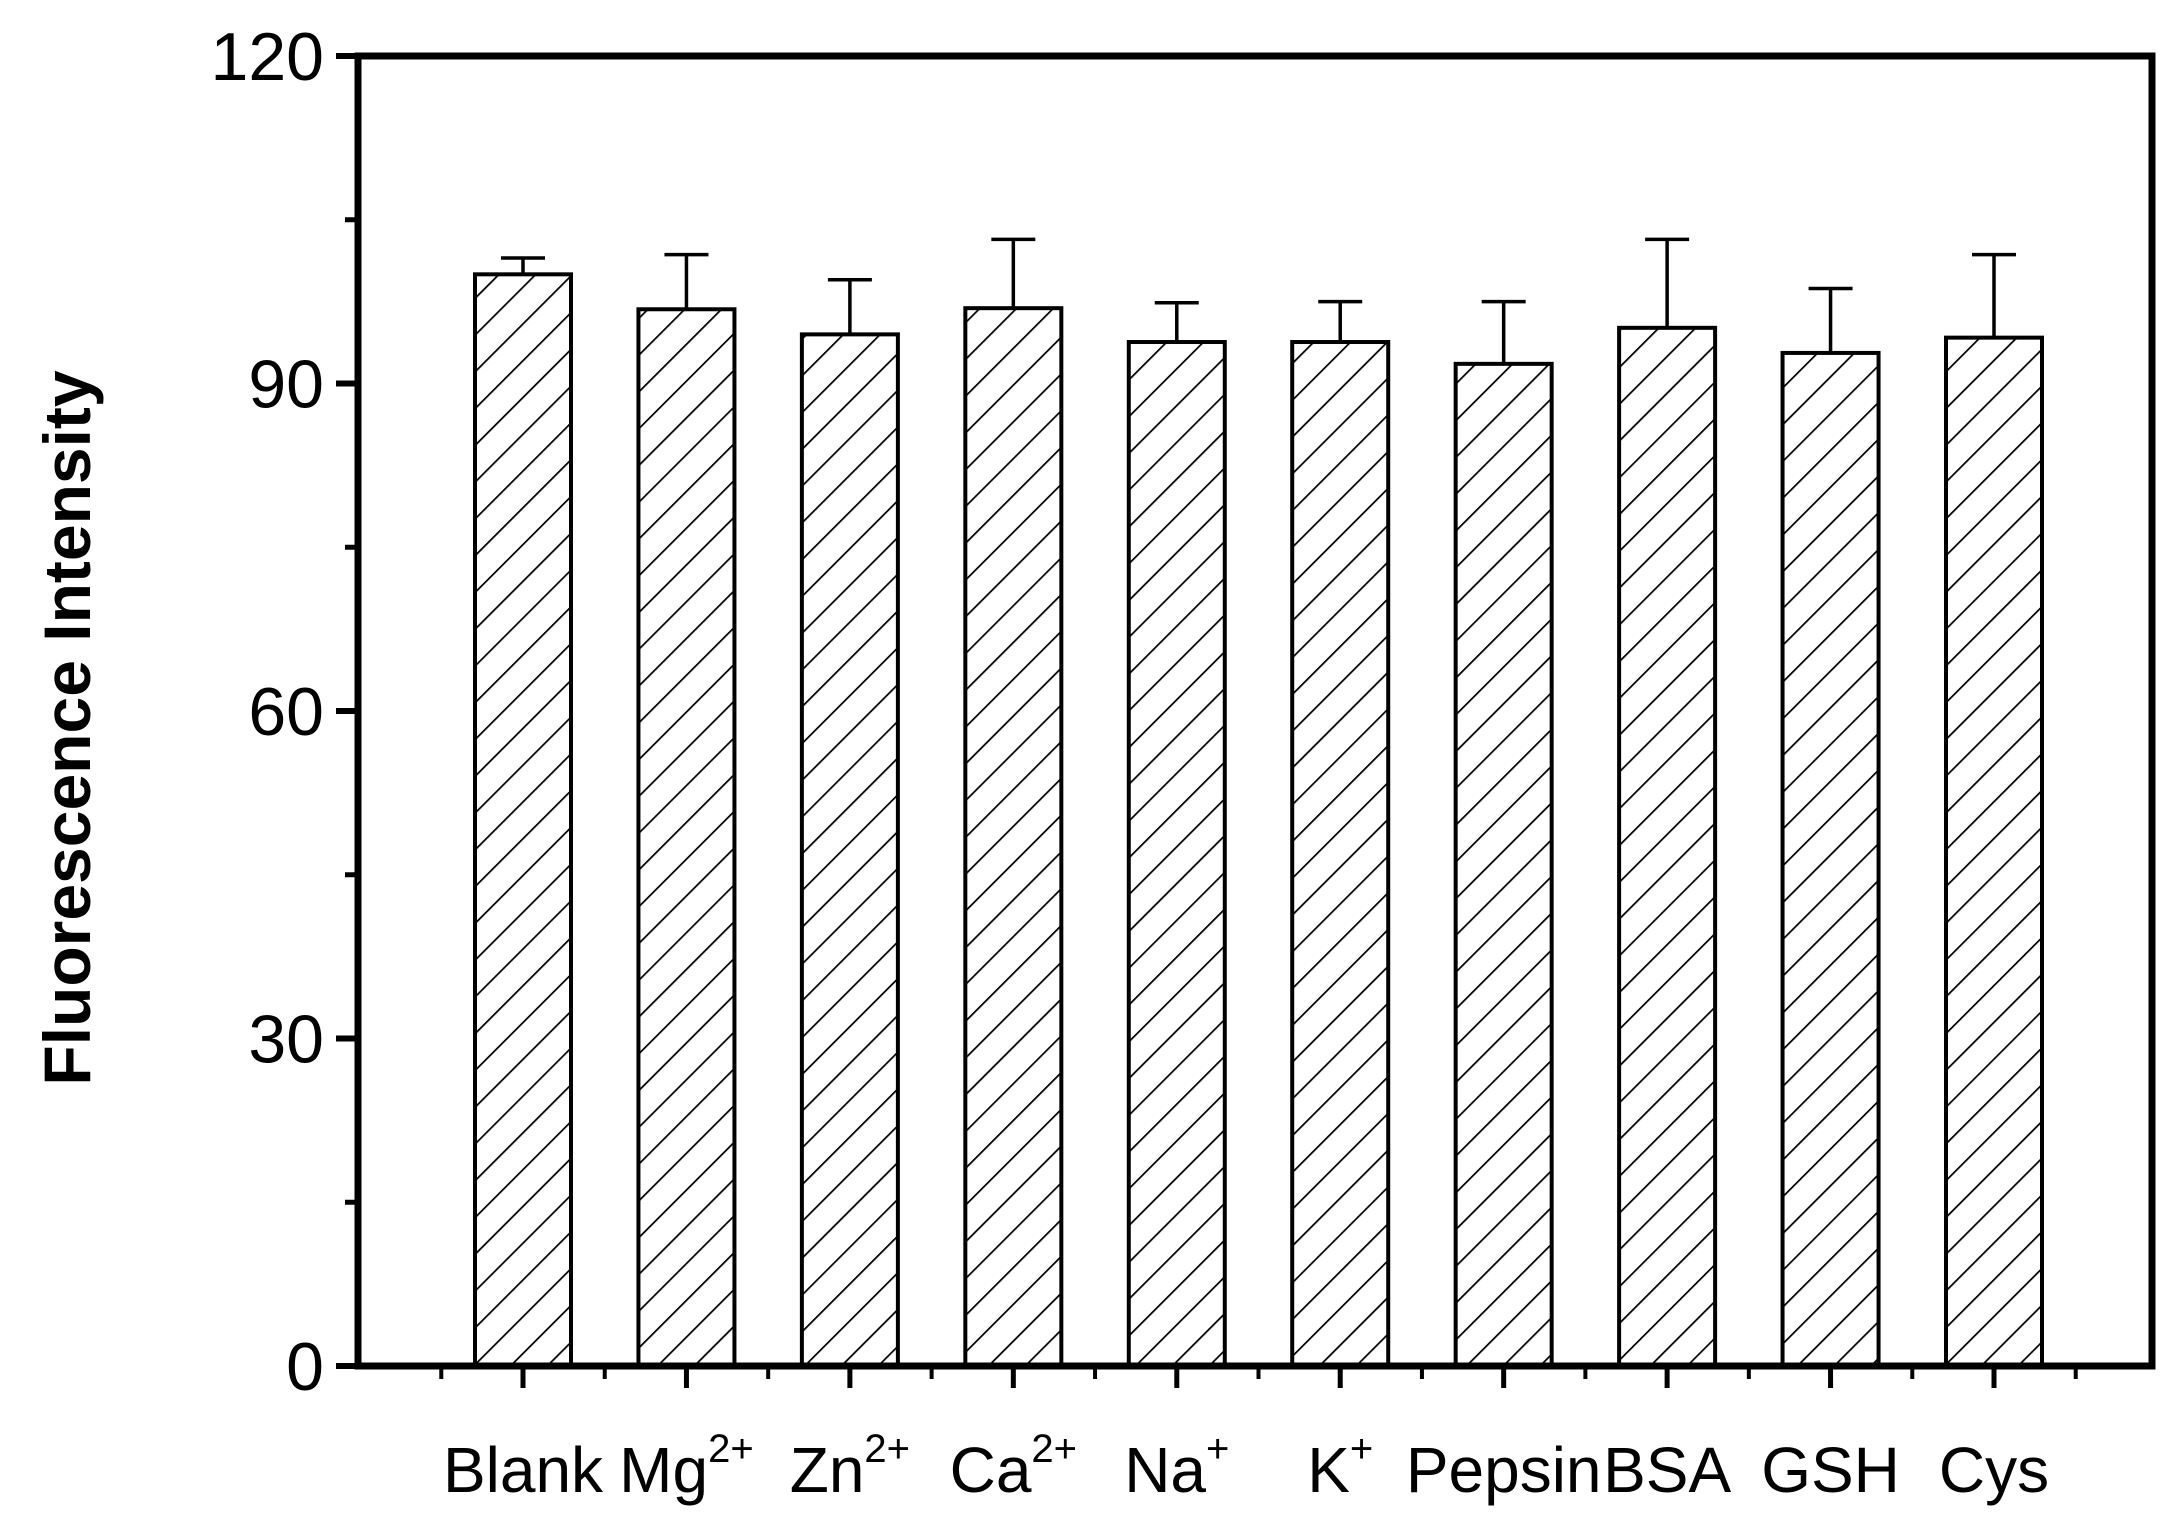 The width and height of the screenshot is (2170, 1534). What do you see at coordinates (1176, 1466) in the screenshot?
I see `x-tick-label: Na+` at bounding box center [1176, 1466].